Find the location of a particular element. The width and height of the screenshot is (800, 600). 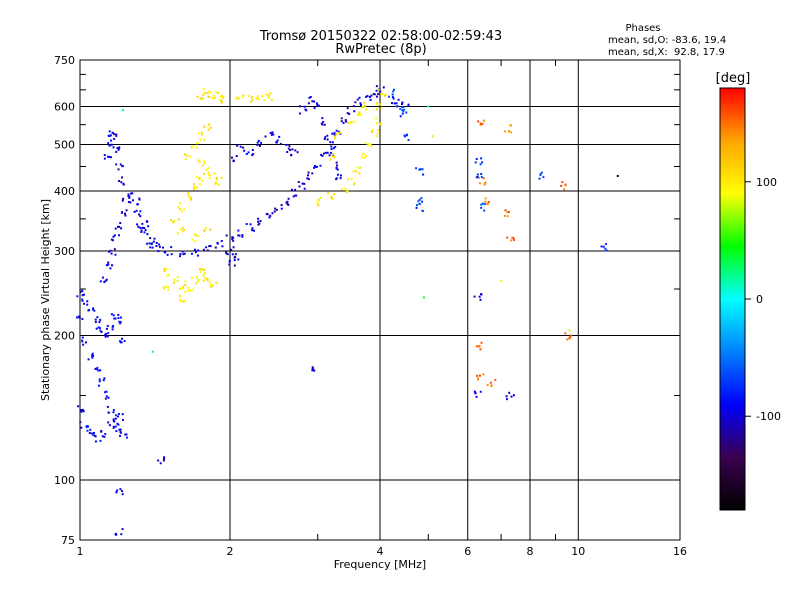

x-tick-label: 16 is located at coordinates (680, 551).